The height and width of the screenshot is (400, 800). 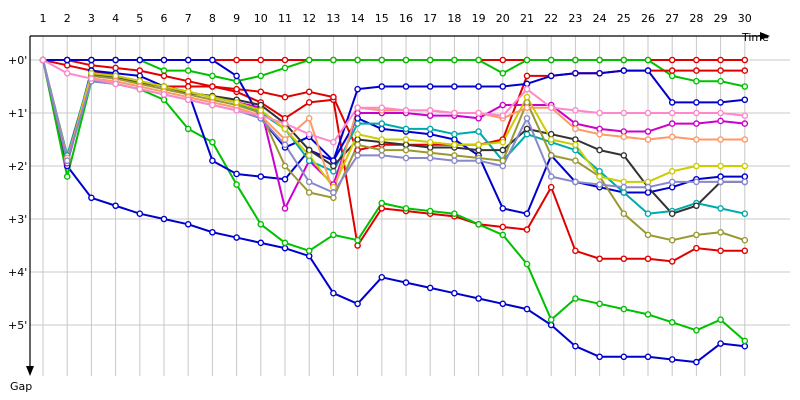 I want to click on x-tick-label: 22, so click(x=551, y=18).